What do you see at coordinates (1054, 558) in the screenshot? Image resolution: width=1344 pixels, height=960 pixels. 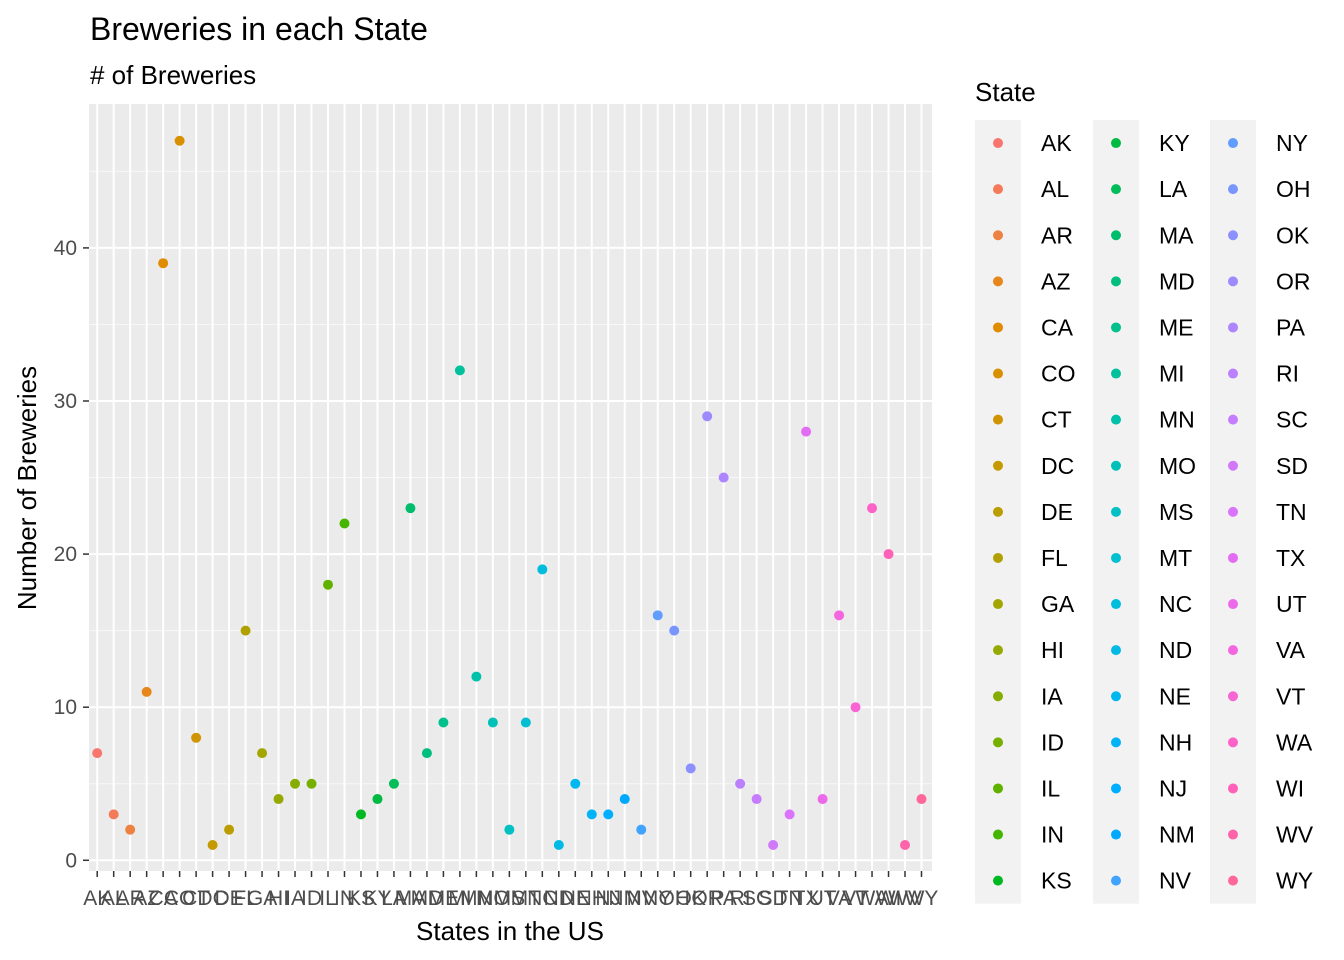 I see `legend-label-fl: FL` at bounding box center [1054, 558].